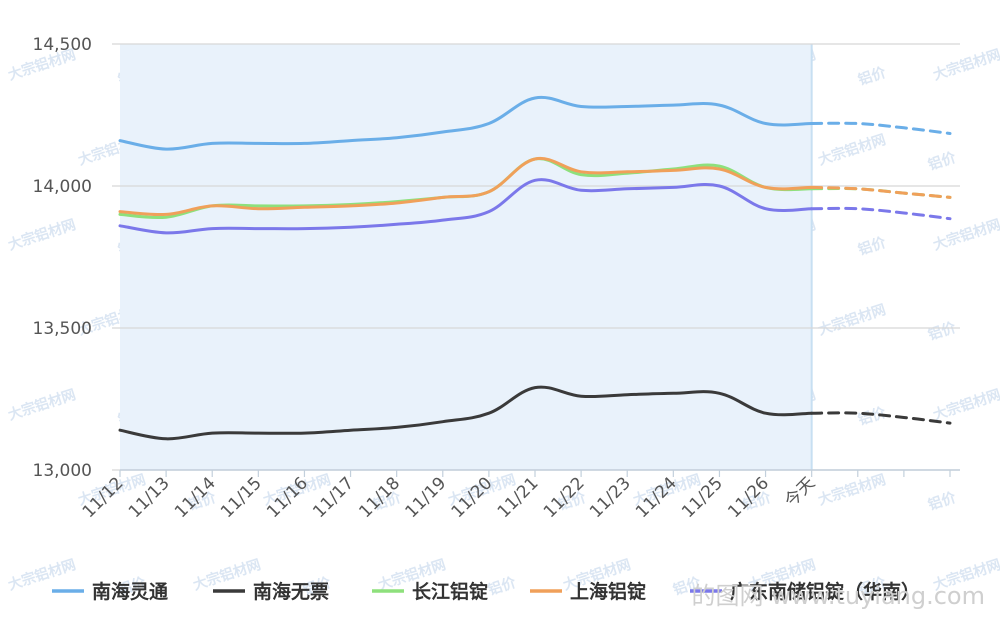 This screenshot has width=1000, height=617. I want to click on legend-label: 广东南储铝锭（华南）, so click(825, 591).